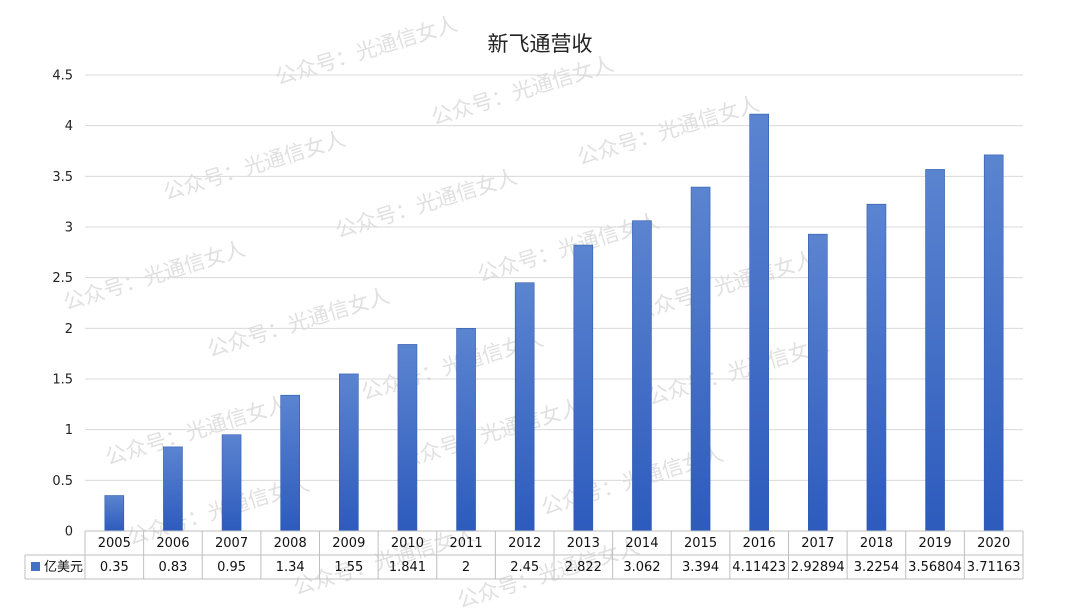 Image resolution: width=1080 pixels, height=608 pixels. What do you see at coordinates (540, 44) in the screenshot?
I see `chart-title: 新飞通营收` at bounding box center [540, 44].